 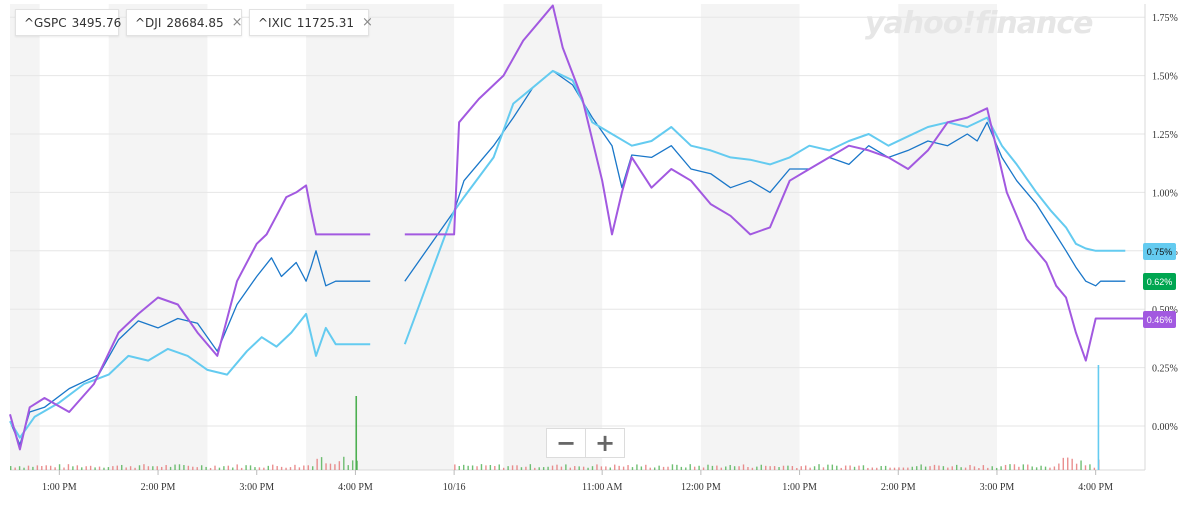 What do you see at coordinates (1160, 320) in the screenshot?
I see `current-value-label: 0.46%` at bounding box center [1160, 320].